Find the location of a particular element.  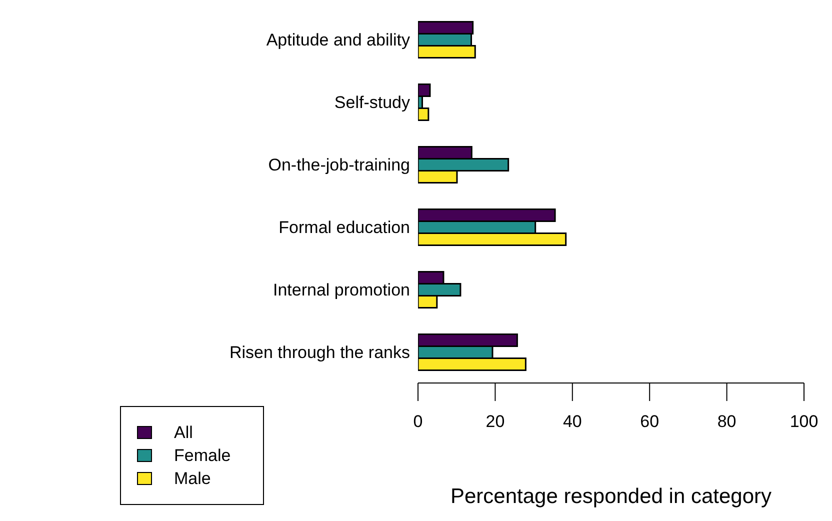

x-tick-label: 40 is located at coordinates (572, 422).